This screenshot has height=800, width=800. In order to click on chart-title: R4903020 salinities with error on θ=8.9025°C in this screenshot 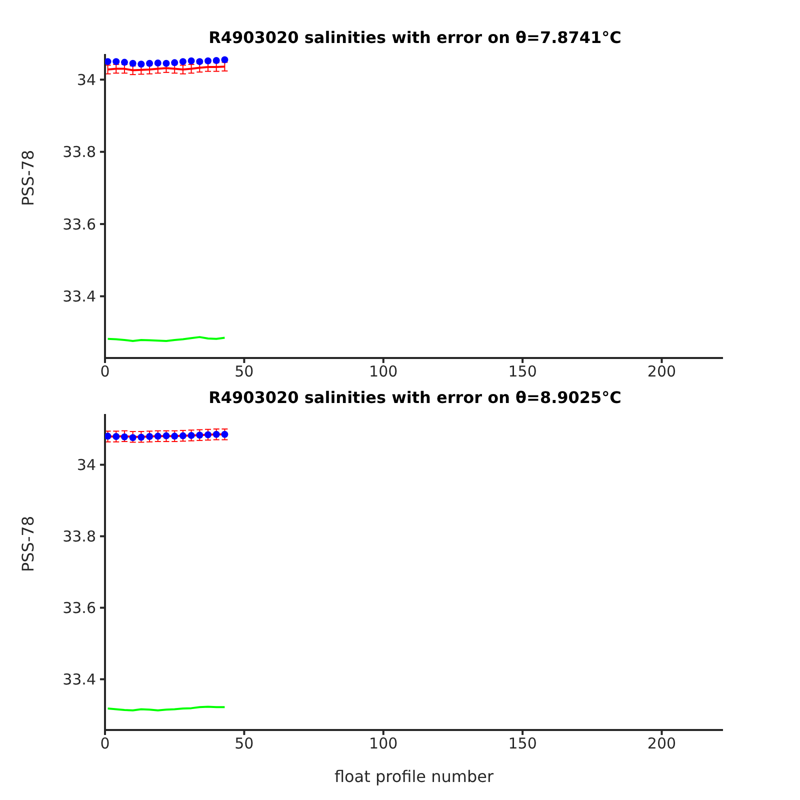, I will do `click(415, 398)`.